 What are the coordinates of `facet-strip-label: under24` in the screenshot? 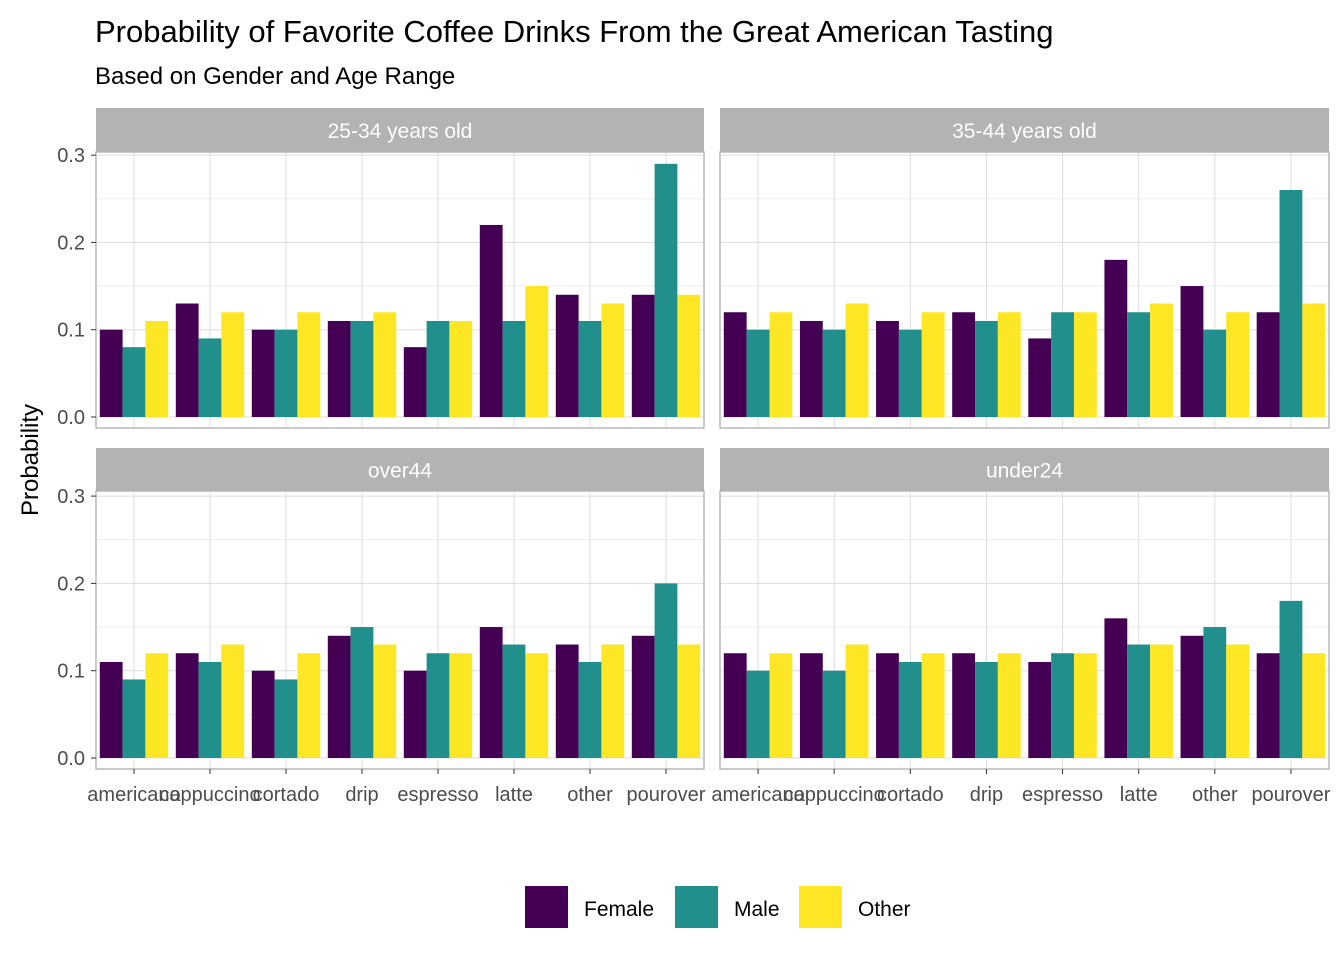 It's located at (1024, 471).